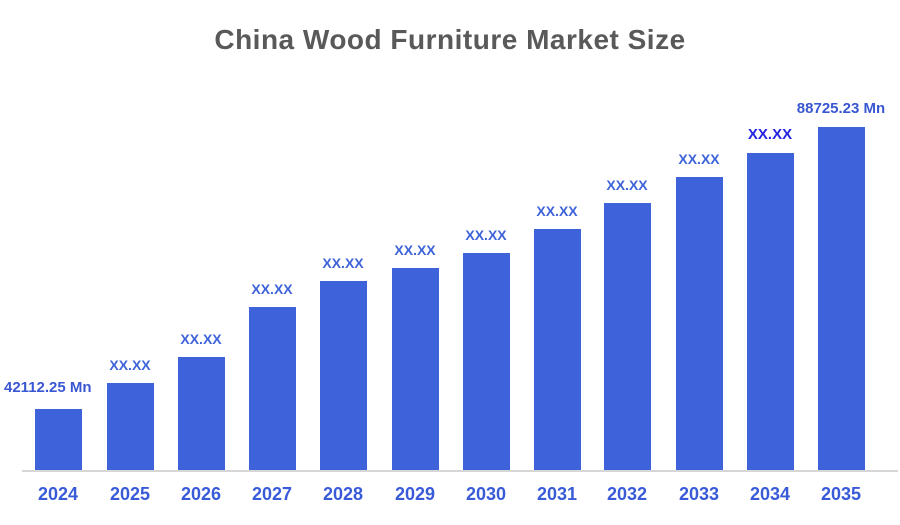 The image size is (900, 525). Describe the element at coordinates (415, 494) in the screenshot. I see `x-axis-tick-label: 2029` at that location.